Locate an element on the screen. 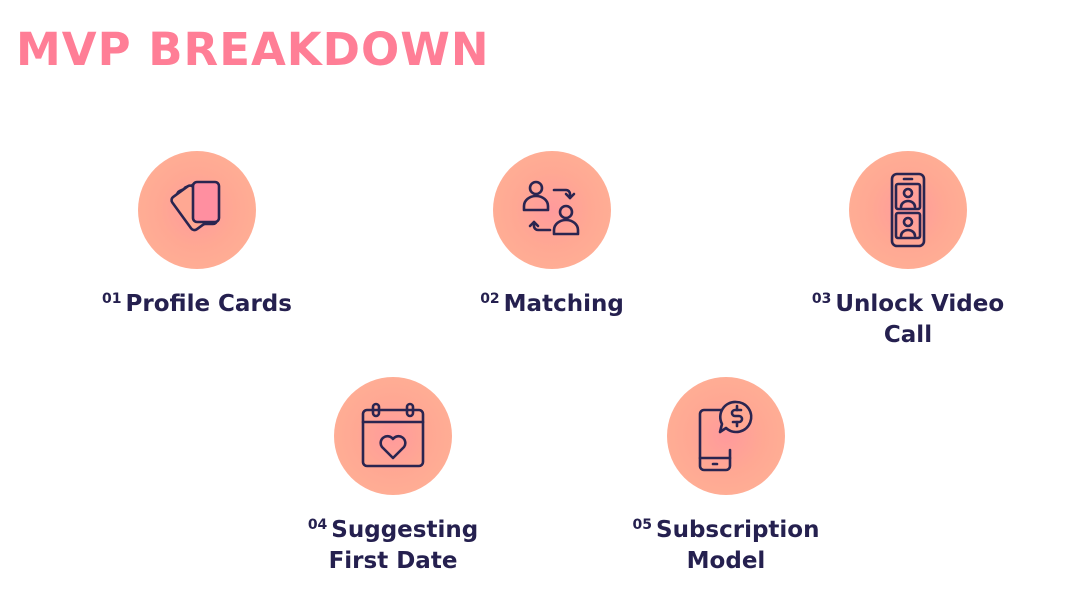  item-label: 02 Matching is located at coordinates (552, 302).